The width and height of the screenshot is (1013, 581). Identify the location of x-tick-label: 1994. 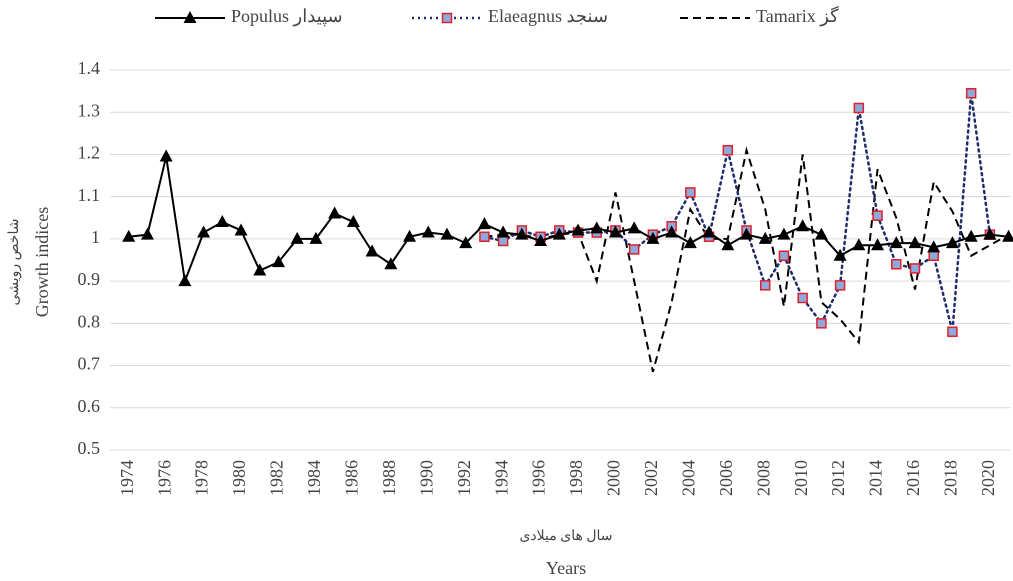
(501, 478).